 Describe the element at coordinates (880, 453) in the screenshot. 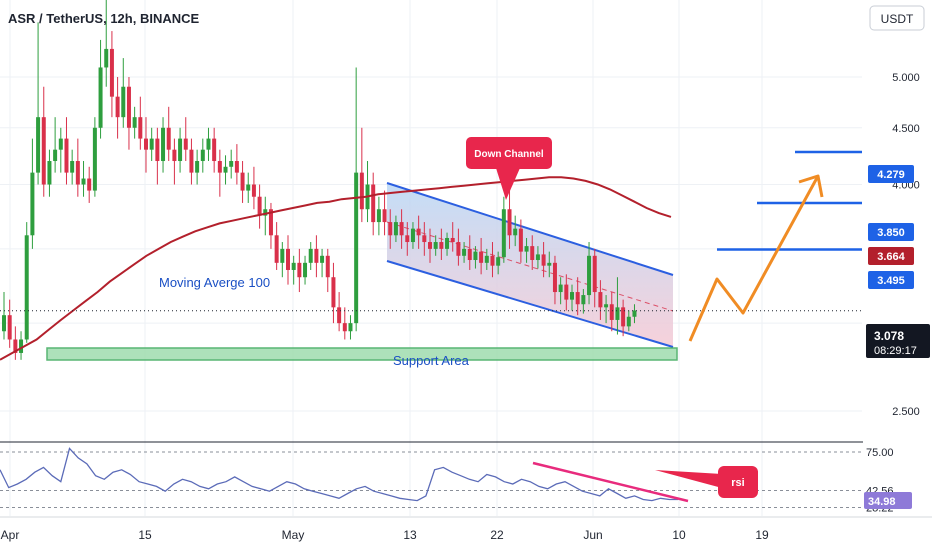

I see `rsi-tick-label: 75.00` at that location.